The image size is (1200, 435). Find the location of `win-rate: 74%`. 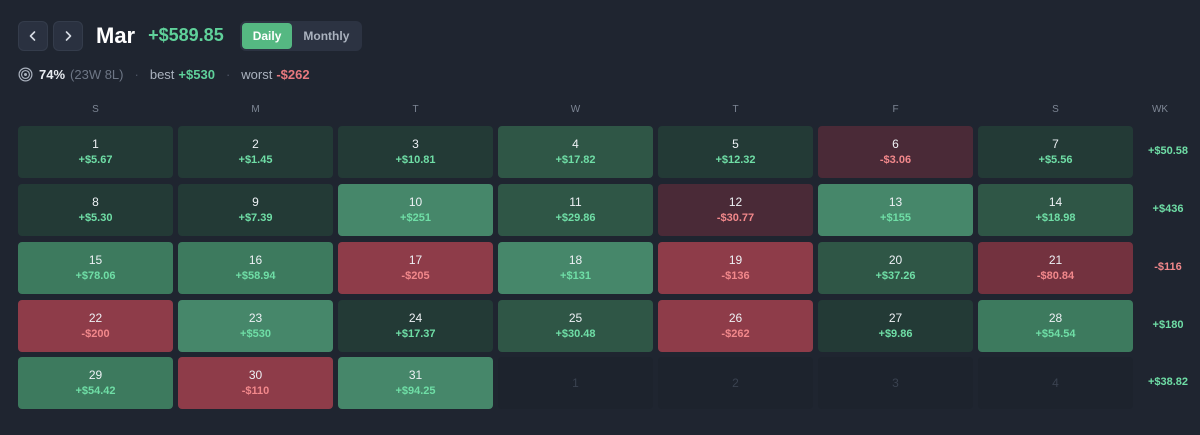

win-rate: 74% is located at coordinates (52, 74).